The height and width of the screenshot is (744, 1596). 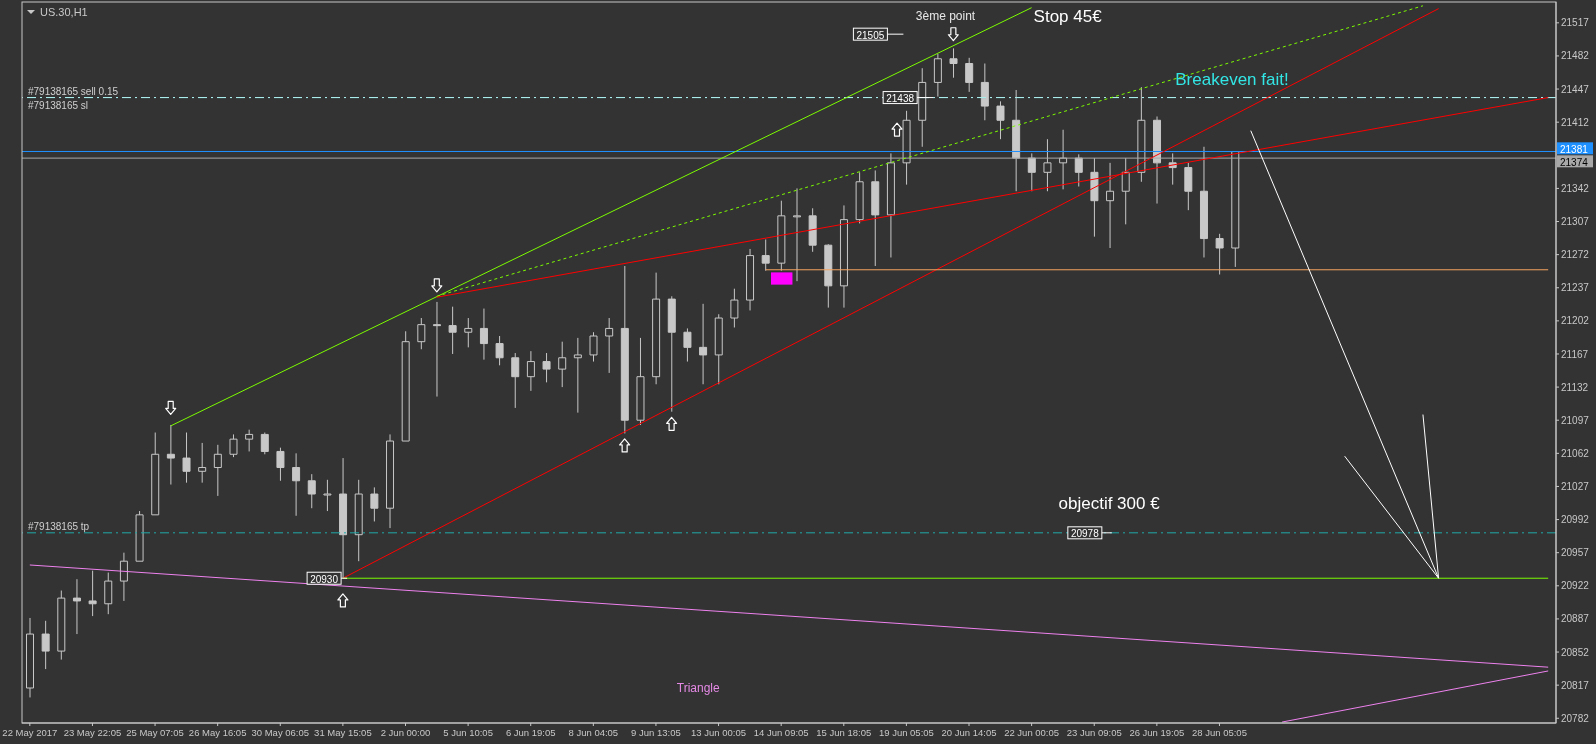 What do you see at coordinates (1575, 420) in the screenshot?
I see `y-tick-label: 21097` at bounding box center [1575, 420].